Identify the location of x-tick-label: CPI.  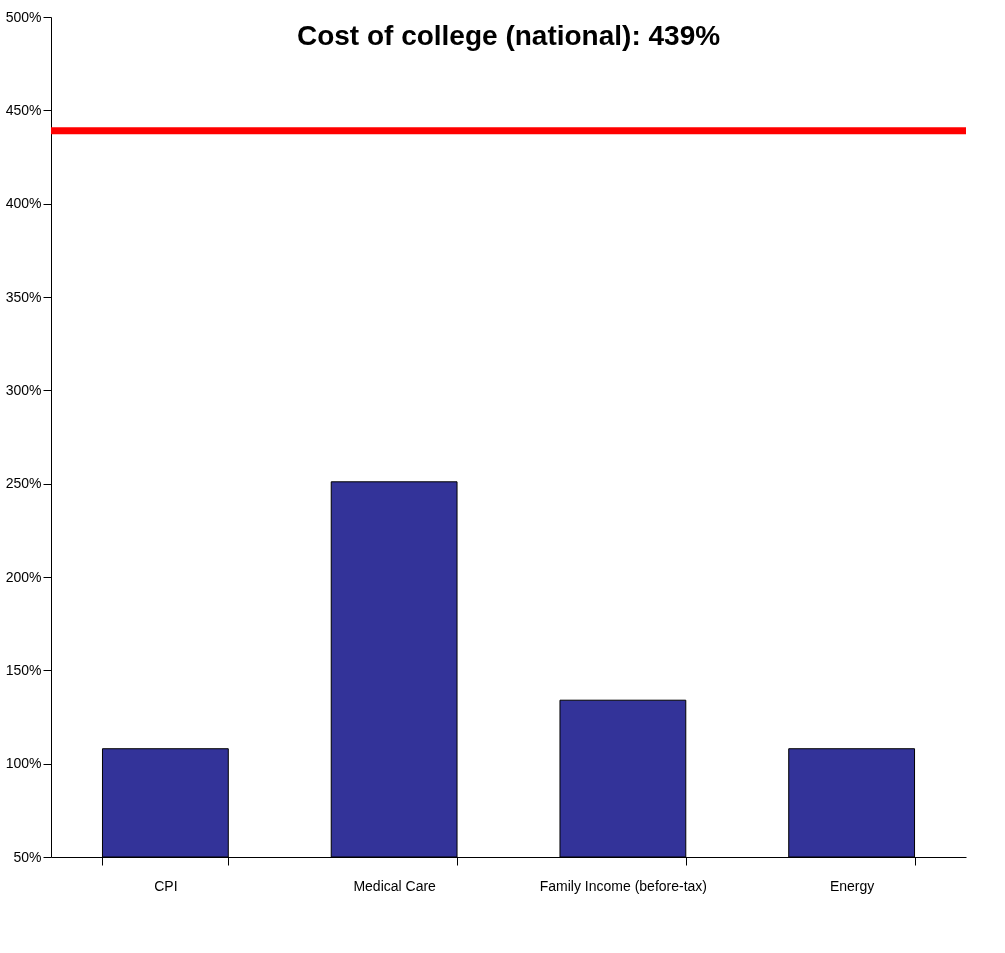
(166, 885).